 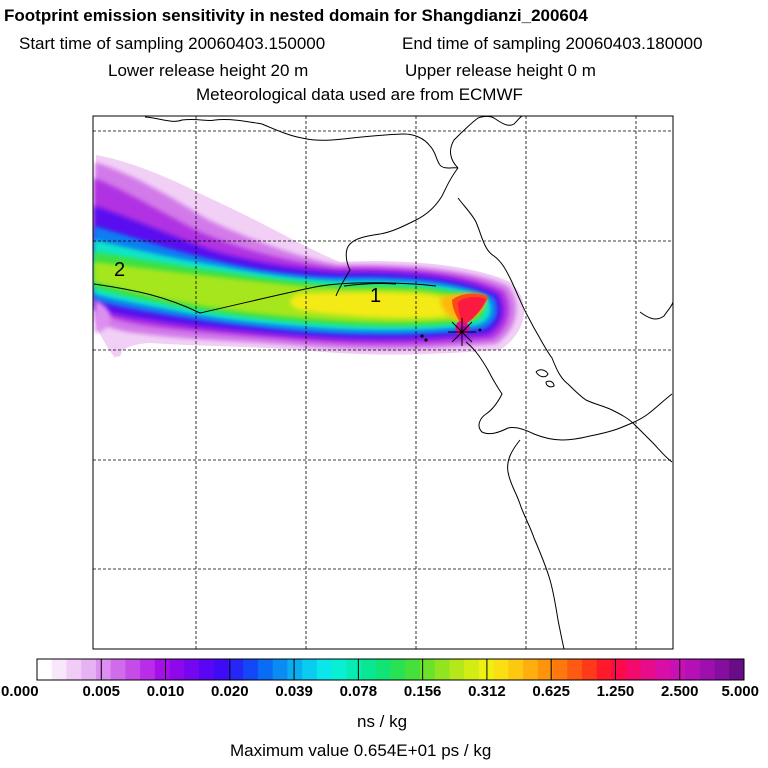 What do you see at coordinates (361, 750) in the screenshot?
I see `maximum-value-label: Maximum value 0.654E+01 ps / kg` at bounding box center [361, 750].